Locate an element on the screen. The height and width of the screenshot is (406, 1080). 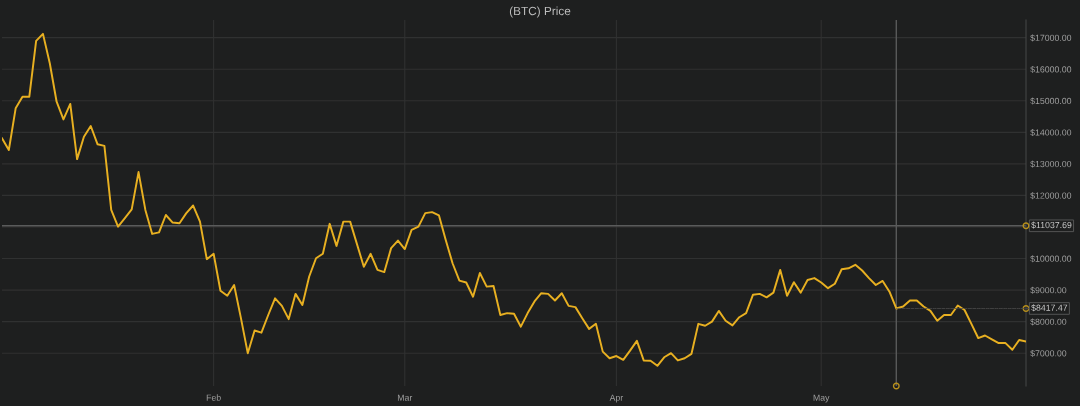
y-tick-label: $7000.00 is located at coordinates (1048, 353).